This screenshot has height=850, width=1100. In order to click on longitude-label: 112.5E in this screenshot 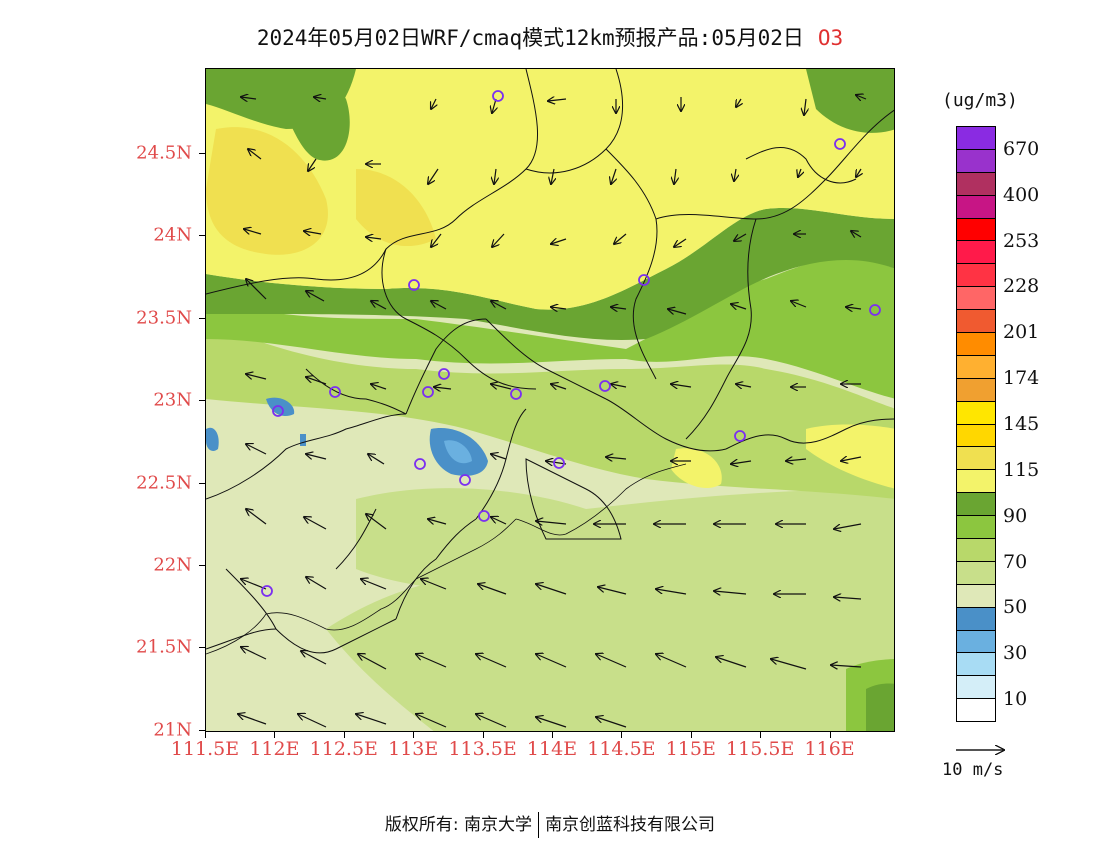, I will do `click(343, 749)`.